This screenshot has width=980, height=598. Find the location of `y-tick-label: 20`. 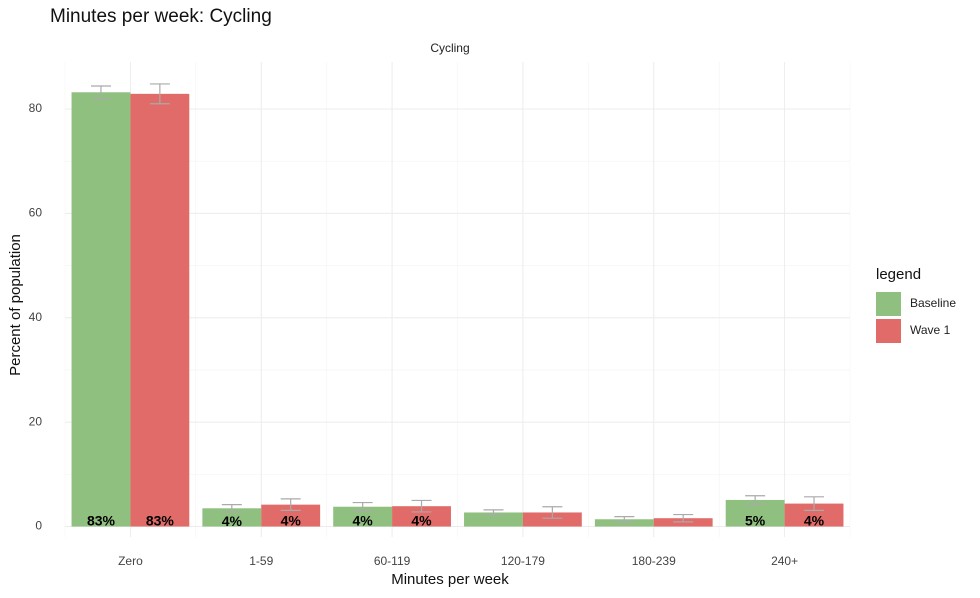

y-tick-label: 20 is located at coordinates (36, 421).